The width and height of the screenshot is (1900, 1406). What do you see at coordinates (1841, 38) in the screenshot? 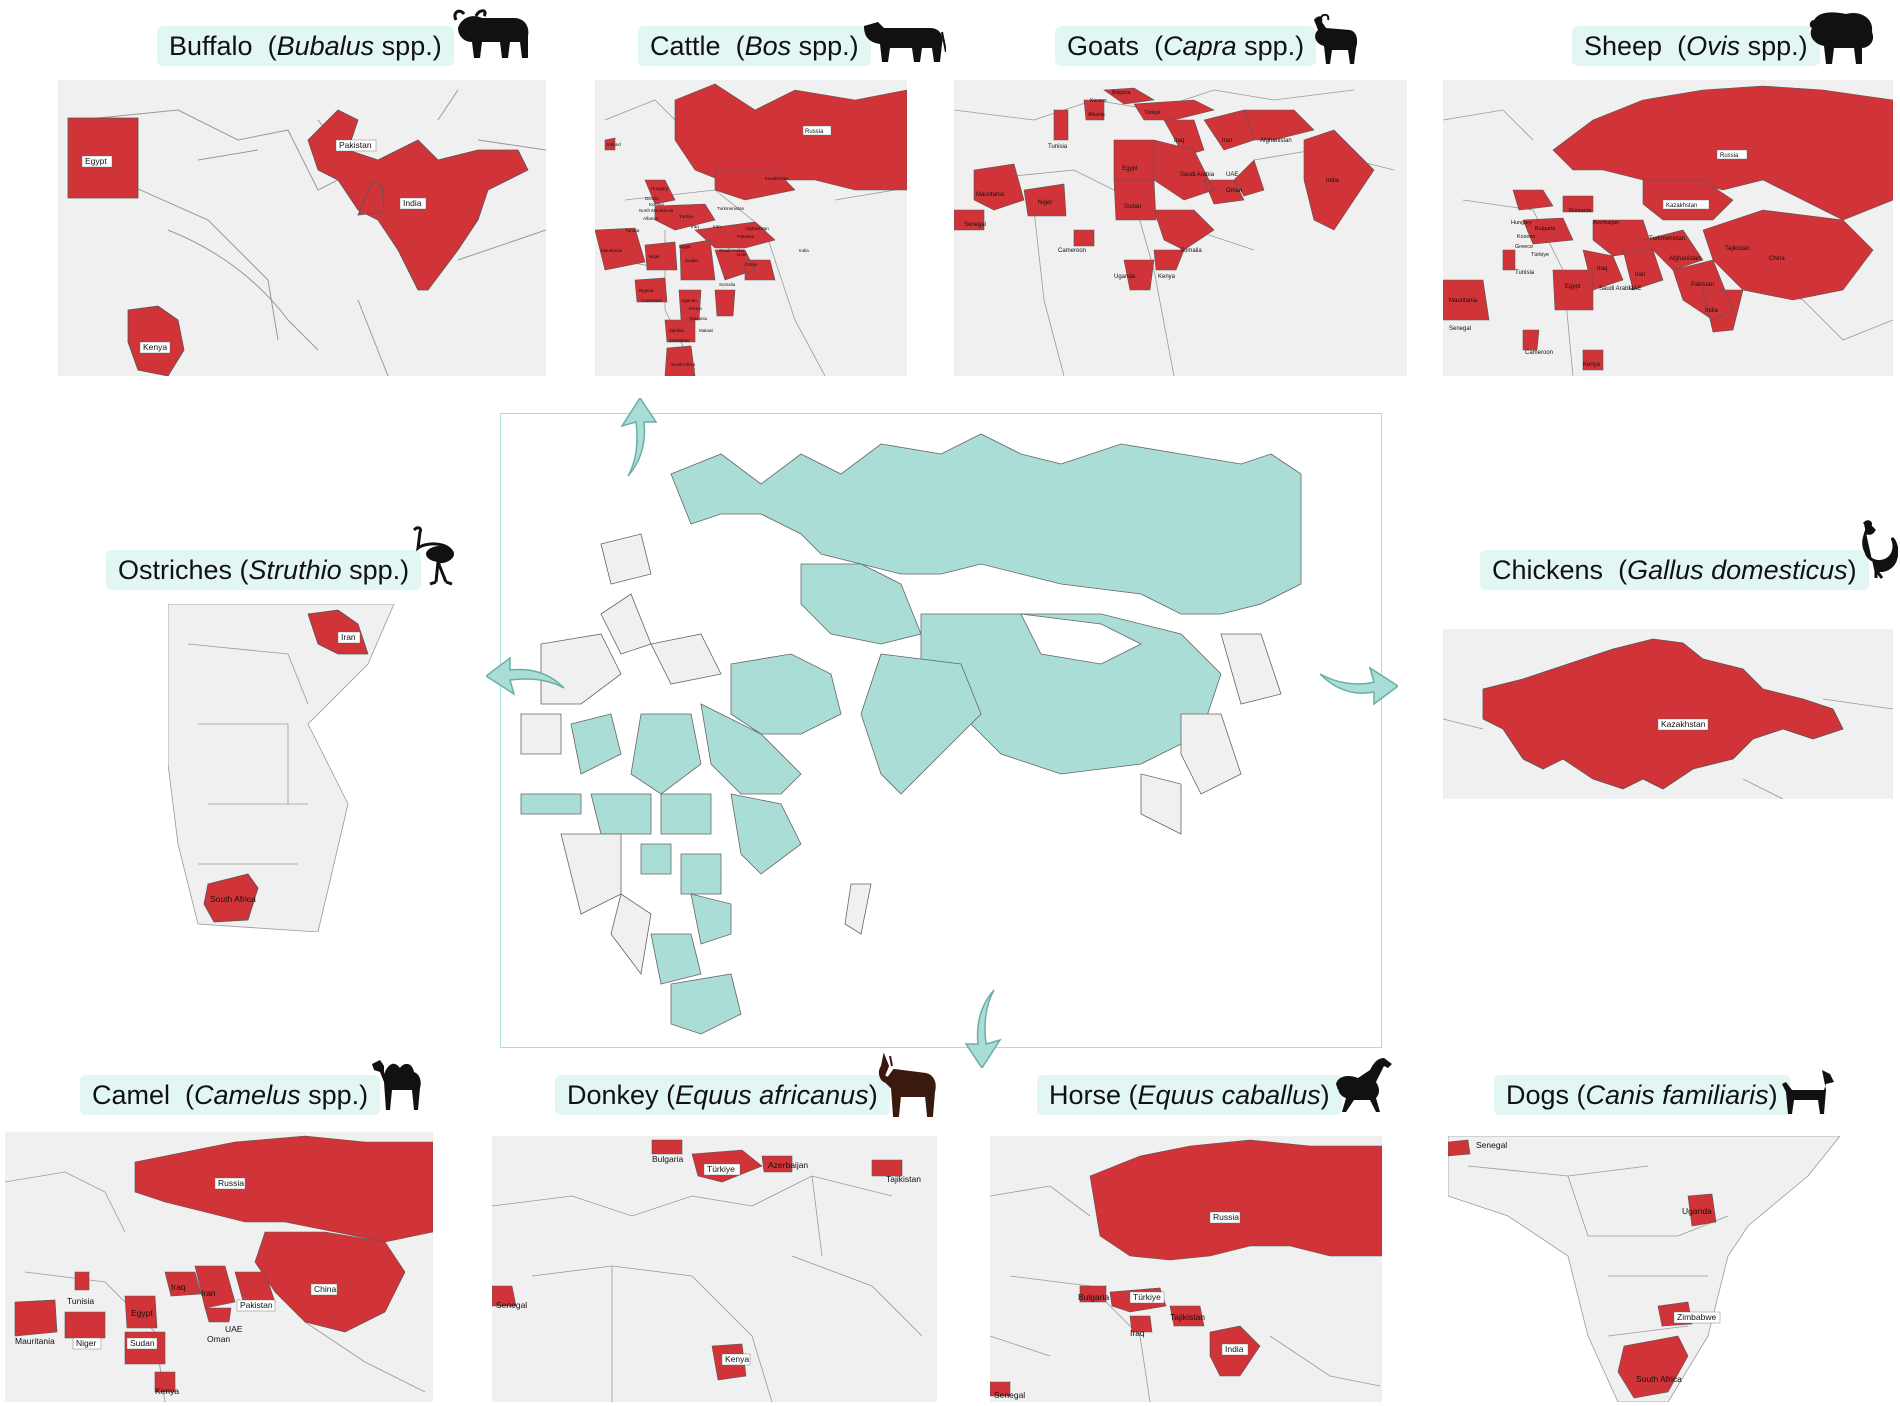
I see `sheep-icon` at bounding box center [1841, 38].